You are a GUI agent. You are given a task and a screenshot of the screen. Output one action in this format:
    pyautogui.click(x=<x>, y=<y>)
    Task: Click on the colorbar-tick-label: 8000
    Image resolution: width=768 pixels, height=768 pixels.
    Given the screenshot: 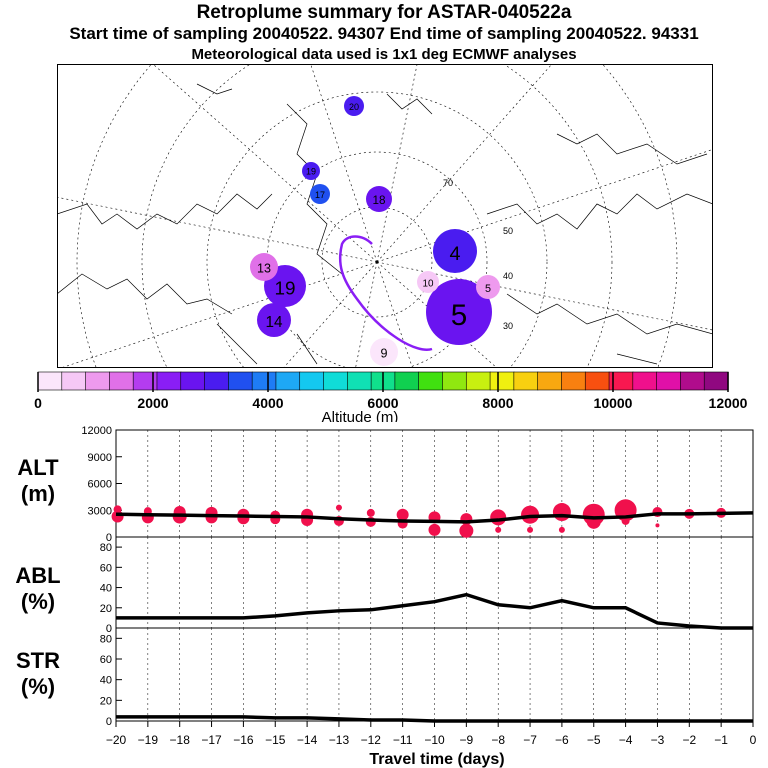 What is the action you would take?
    pyautogui.click(x=497, y=403)
    